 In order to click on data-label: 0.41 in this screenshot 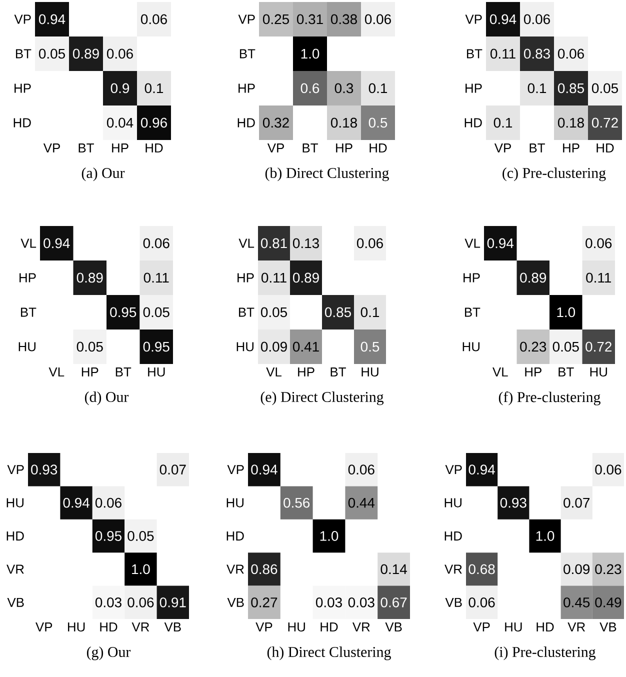, I will do `click(305, 347)`.